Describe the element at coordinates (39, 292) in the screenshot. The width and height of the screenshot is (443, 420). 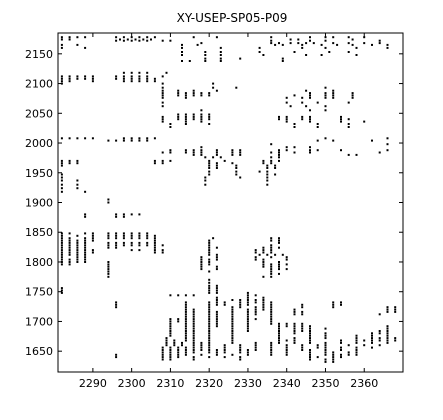
I see `y-tick-label: 1750` at that location.